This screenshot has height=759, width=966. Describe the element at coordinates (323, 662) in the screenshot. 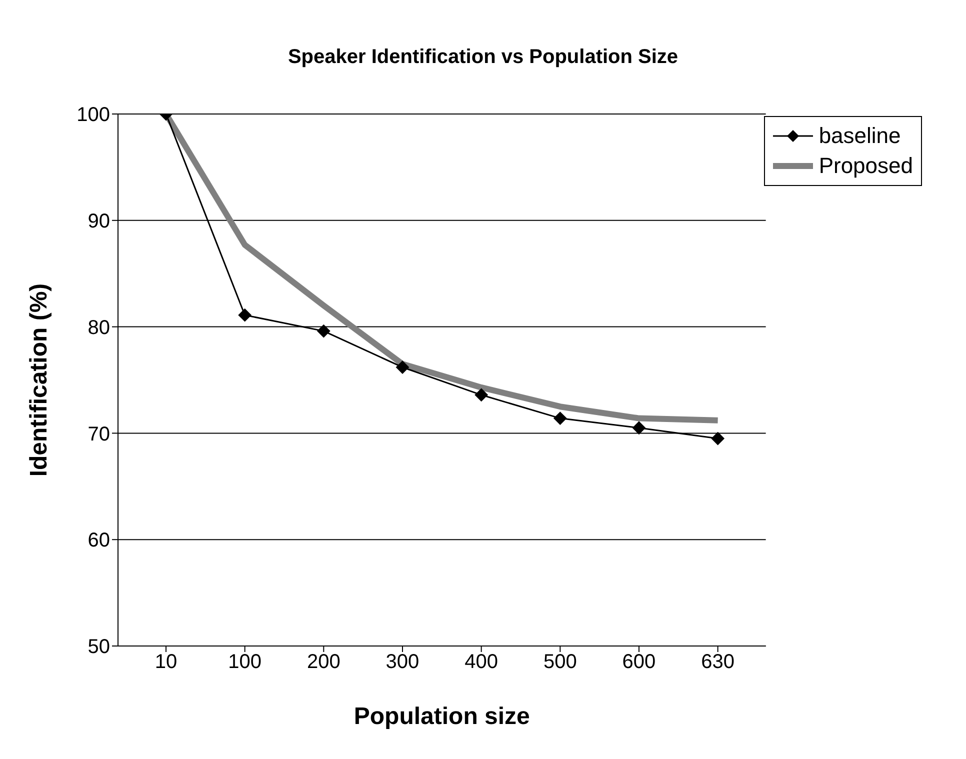

I see `x-tick-label: 200` at that location.